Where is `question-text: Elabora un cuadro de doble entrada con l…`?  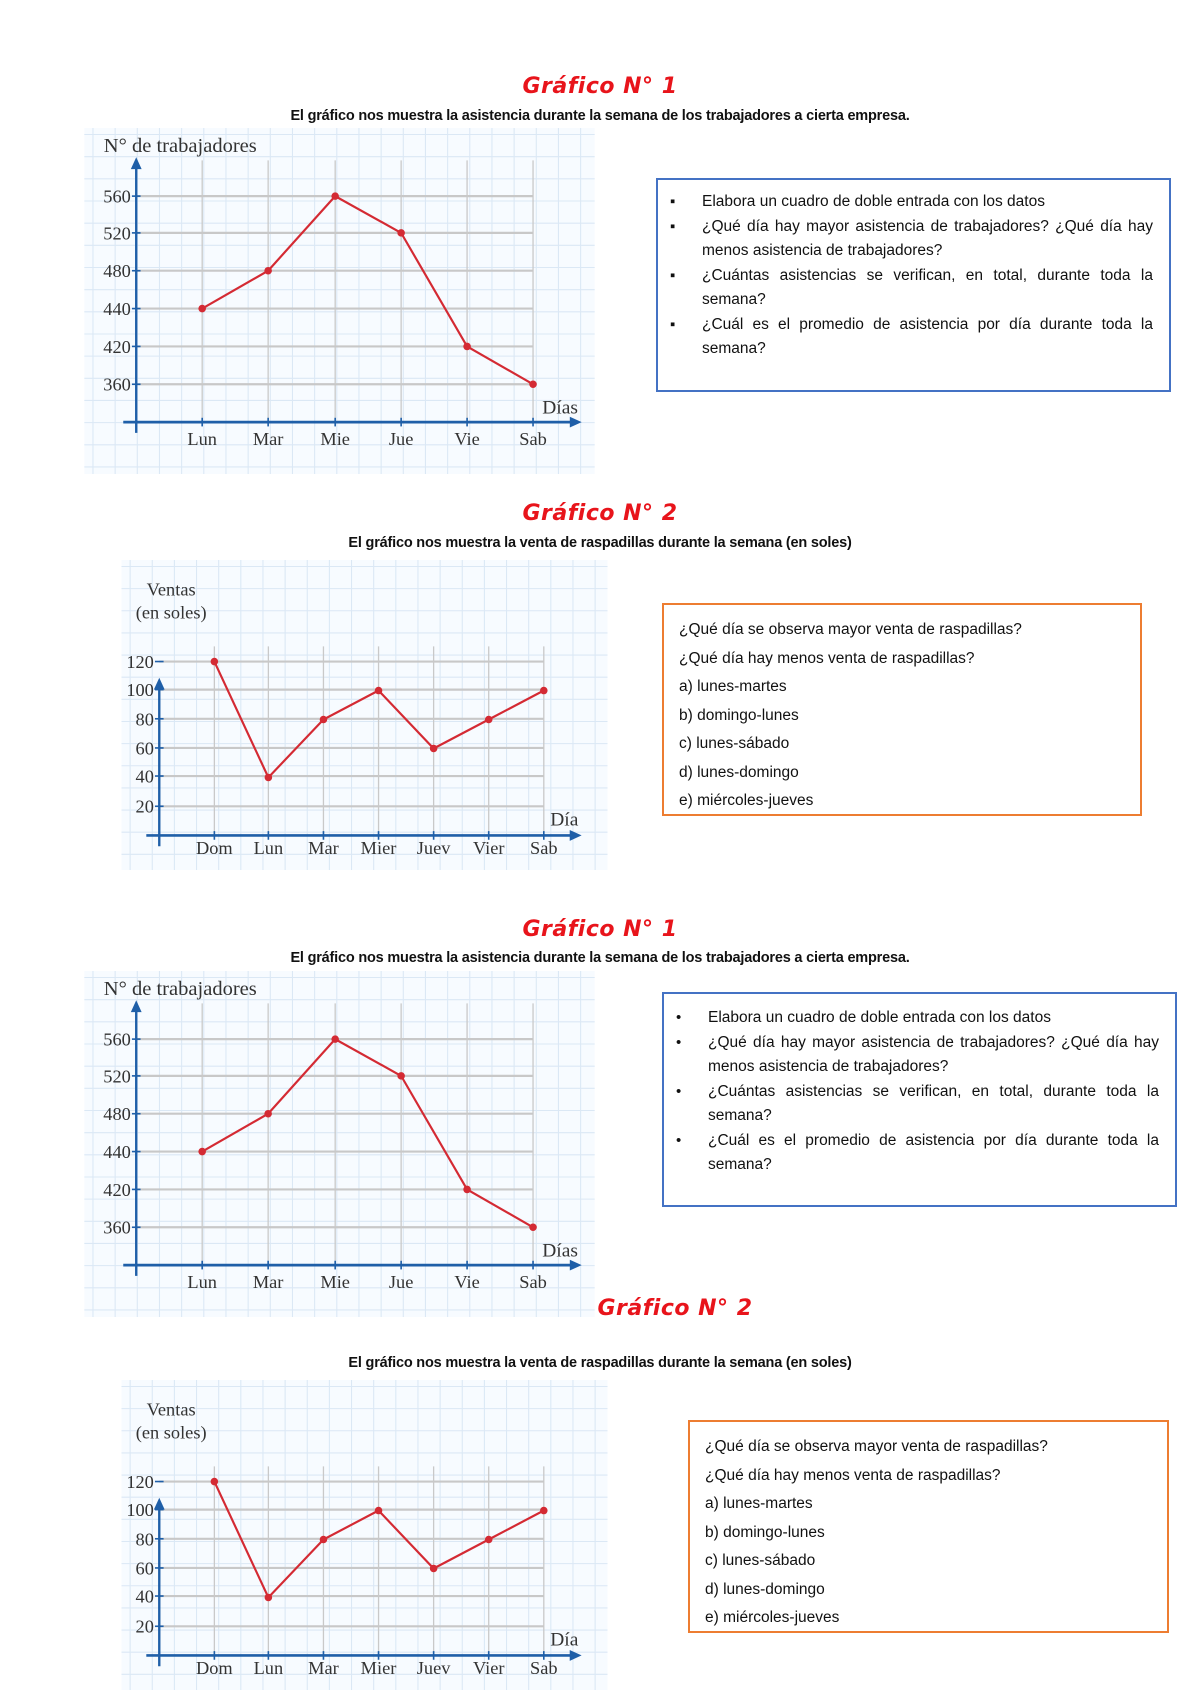
question-text: Elabora un cuadro de doble entrada con l… is located at coordinates (873, 201).